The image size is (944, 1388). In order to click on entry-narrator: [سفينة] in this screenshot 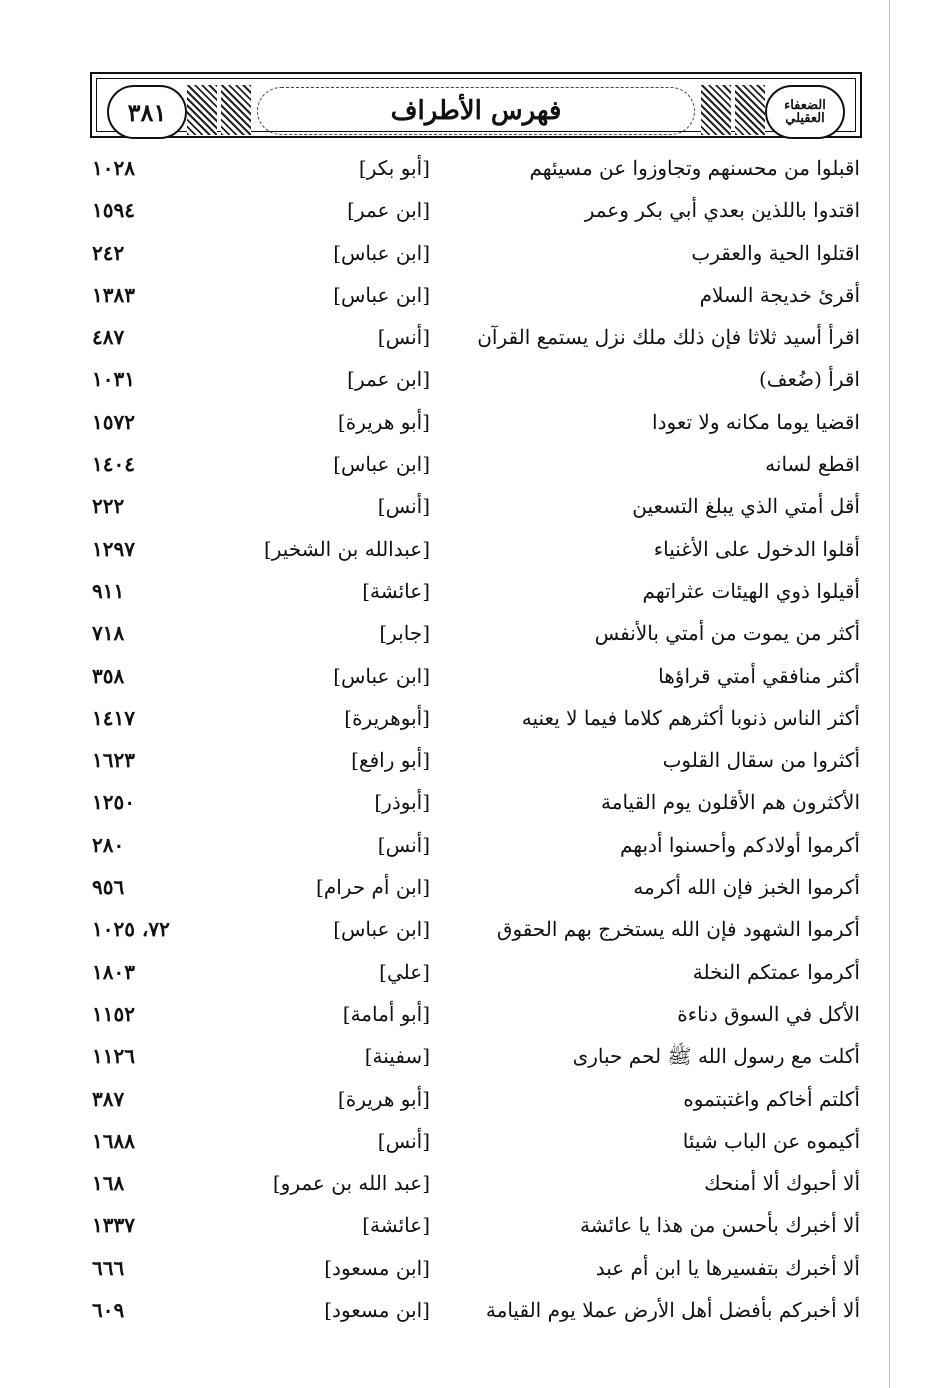, I will do `click(397, 1056)`.